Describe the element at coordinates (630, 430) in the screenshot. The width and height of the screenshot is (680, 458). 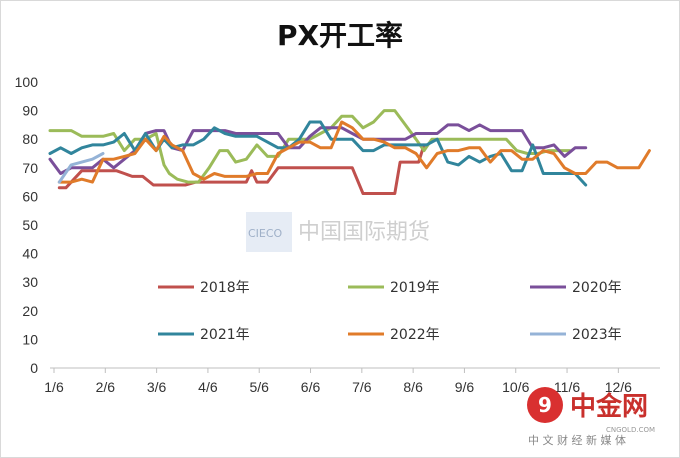
I see `cngold-domain: CNGOLD.COM` at that location.